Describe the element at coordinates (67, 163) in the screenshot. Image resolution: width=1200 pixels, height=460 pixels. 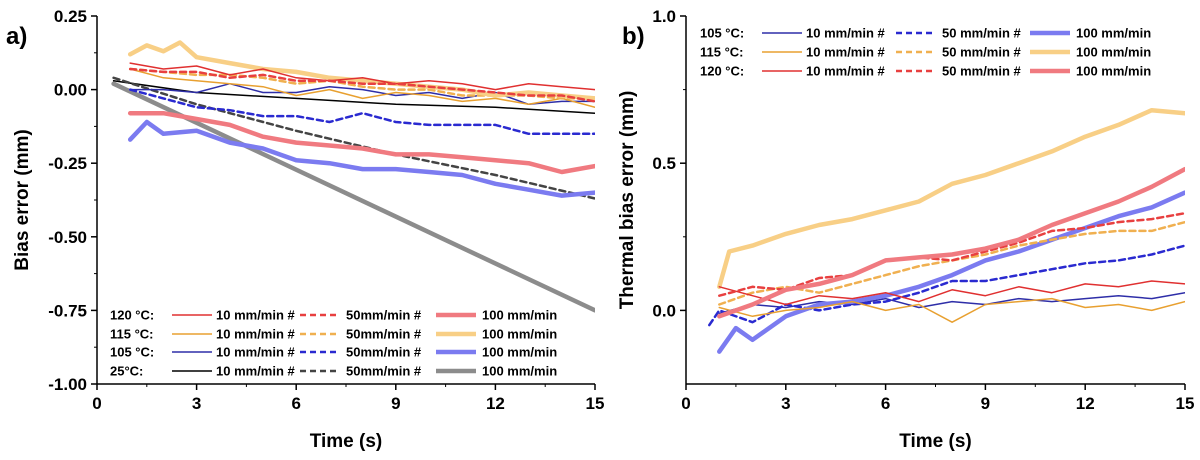
I see `y-tick-label: -0.25` at that location.